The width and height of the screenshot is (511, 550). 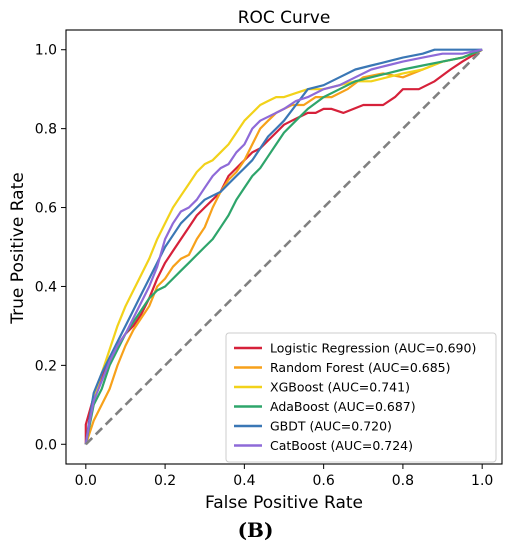 What do you see at coordinates (341, 445) in the screenshot?
I see `legend-entry: CatBoost (AUC=0.724)` at bounding box center [341, 445].